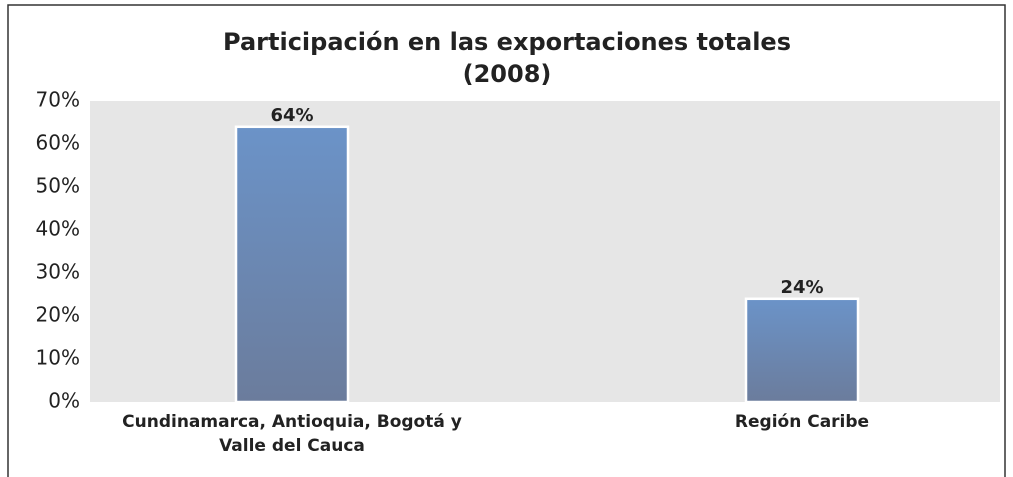 This screenshot has height=477, width=1013. I want to click on chart-subtitle: (2008), so click(507, 74).